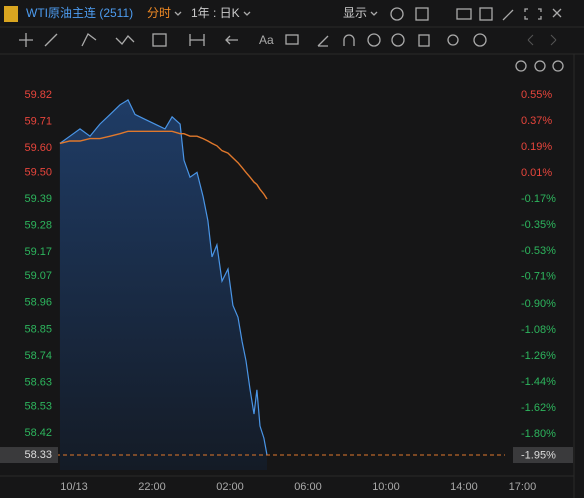 The height and width of the screenshot is (498, 584). I want to click on delete-icon, so click(424, 40).